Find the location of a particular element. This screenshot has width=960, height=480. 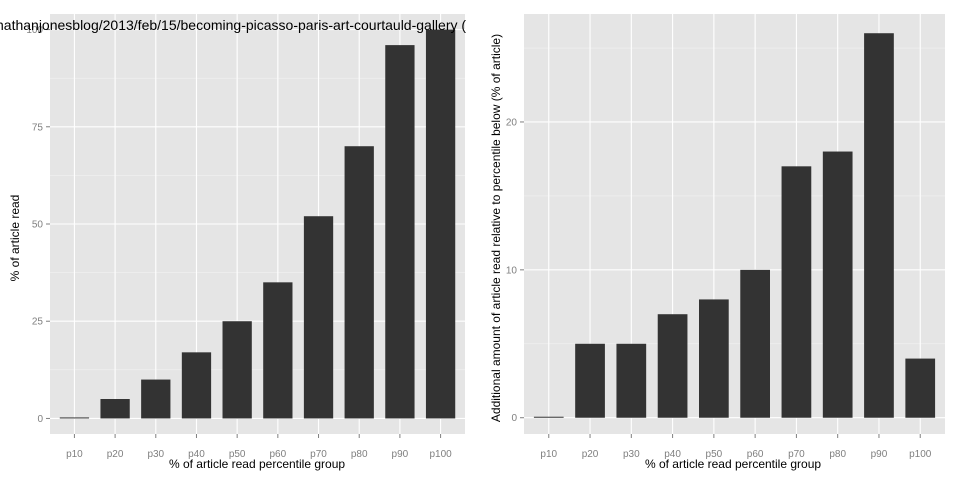

left-chart-bar-p10 is located at coordinates (74, 418).